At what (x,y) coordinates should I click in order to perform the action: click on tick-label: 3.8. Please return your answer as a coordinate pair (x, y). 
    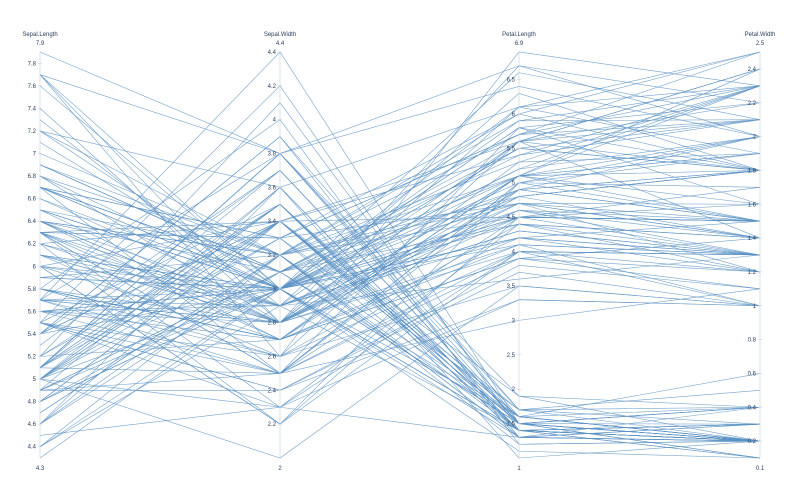
    Looking at the image, I should click on (272, 155).